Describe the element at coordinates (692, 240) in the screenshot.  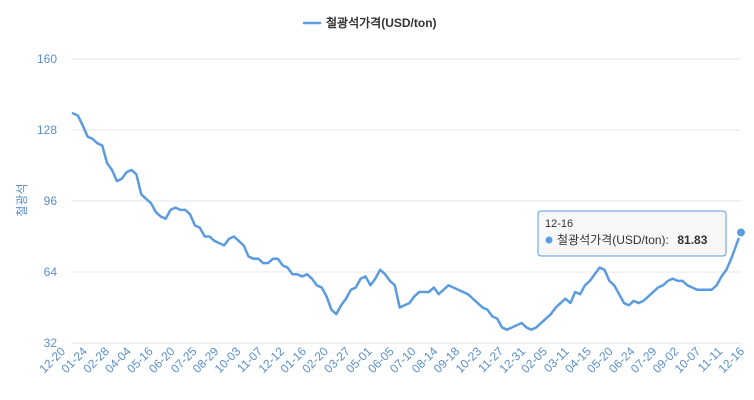
I see `tooltip-value: 81.83` at that location.